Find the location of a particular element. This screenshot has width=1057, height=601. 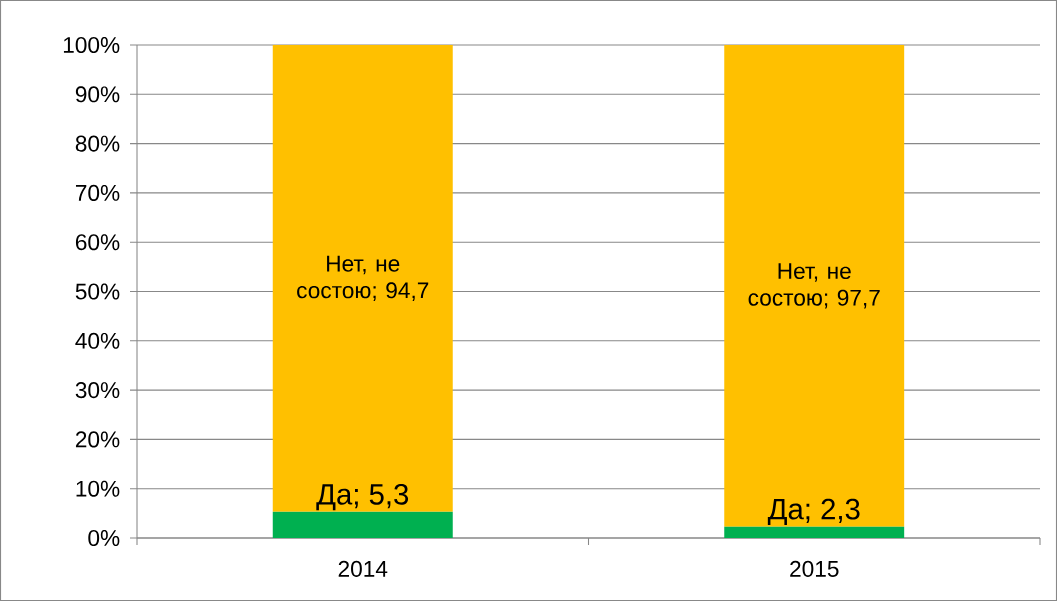

x-tick-label: 2014 is located at coordinates (363, 568).